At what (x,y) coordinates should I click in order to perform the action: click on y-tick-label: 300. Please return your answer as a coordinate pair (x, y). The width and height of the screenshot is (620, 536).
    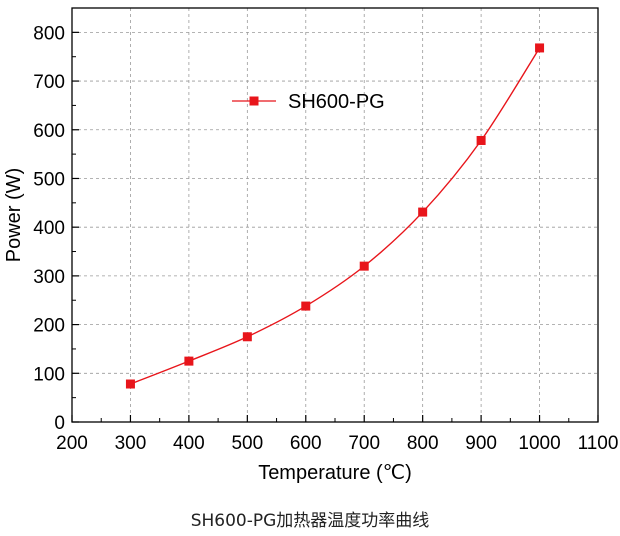
    Looking at the image, I should click on (49, 277).